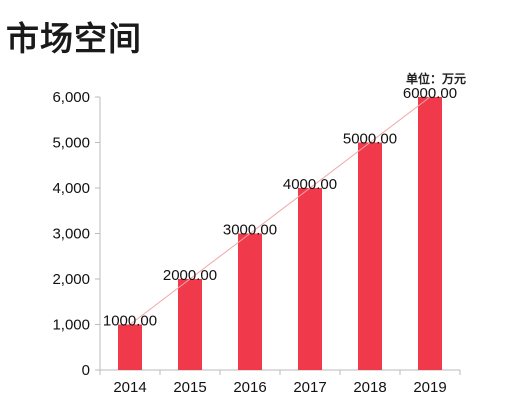 This screenshot has height=404, width=506. What do you see at coordinates (190, 275) in the screenshot?
I see `data-label: 2000.00` at bounding box center [190, 275].